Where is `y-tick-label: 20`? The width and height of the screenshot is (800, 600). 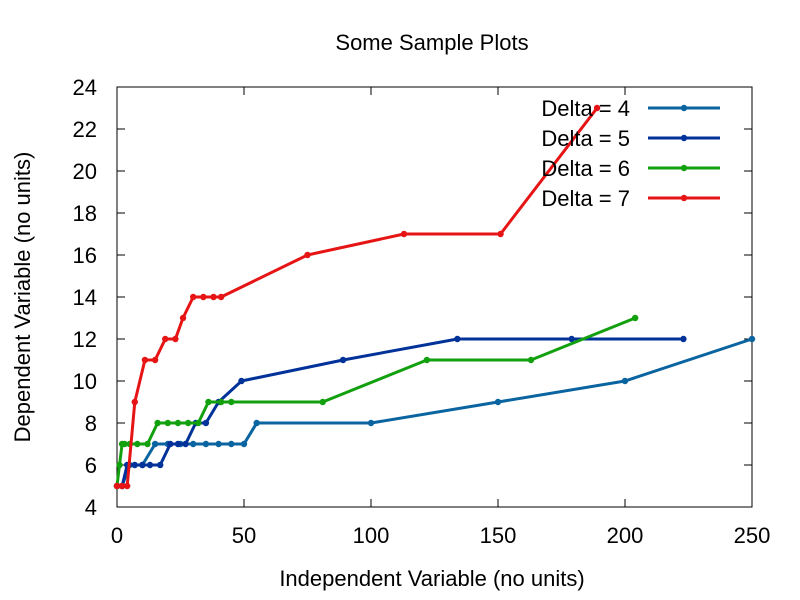
y-tick-label: 20 is located at coordinates (85, 171).